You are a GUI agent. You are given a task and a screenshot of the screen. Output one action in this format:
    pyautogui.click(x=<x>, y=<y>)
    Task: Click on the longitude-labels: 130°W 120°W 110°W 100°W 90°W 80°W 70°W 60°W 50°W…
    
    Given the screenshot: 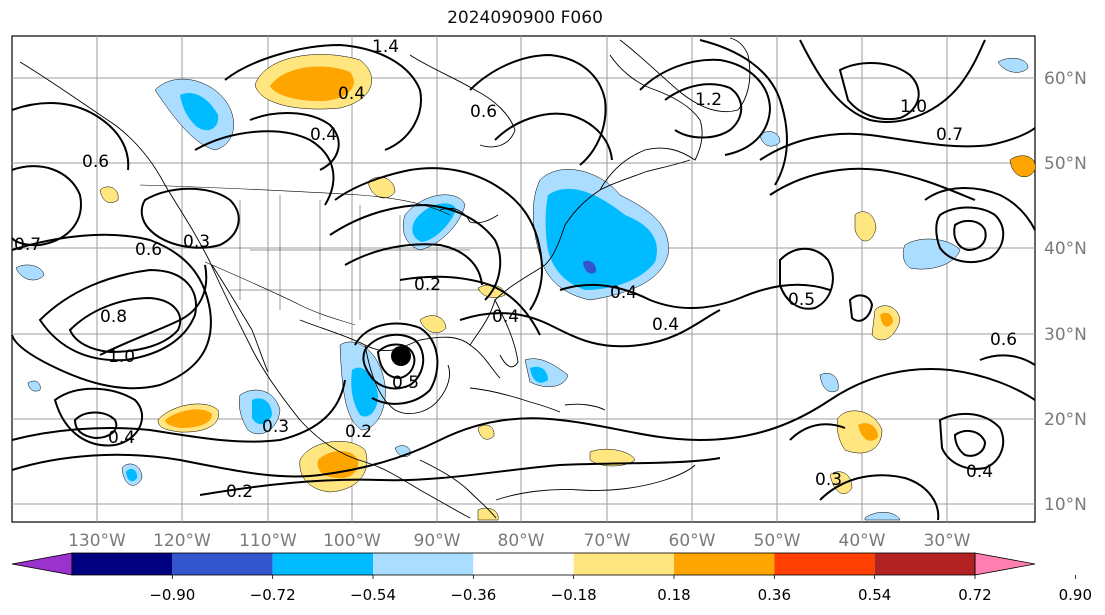 What is the action you would take?
    pyautogui.click(x=519, y=541)
    